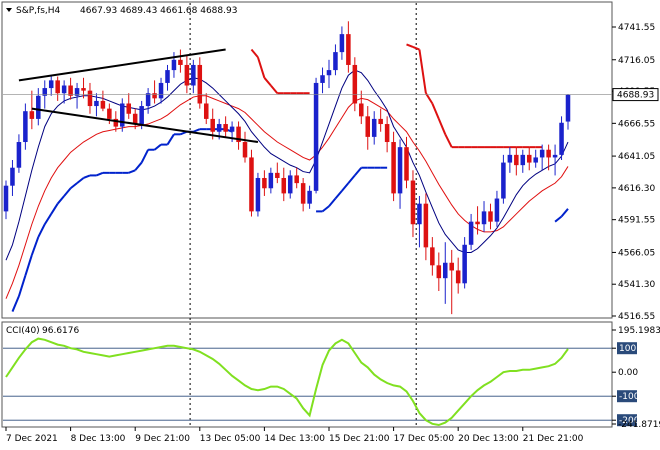 The height and width of the screenshot is (450, 660). I want to click on trendlines, so click(138, 96).